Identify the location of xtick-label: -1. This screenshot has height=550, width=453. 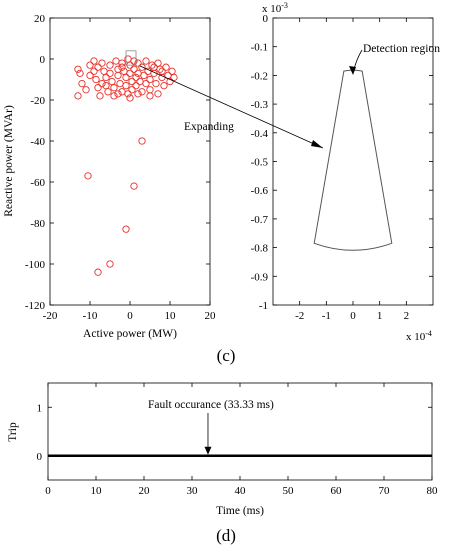
(326, 316).